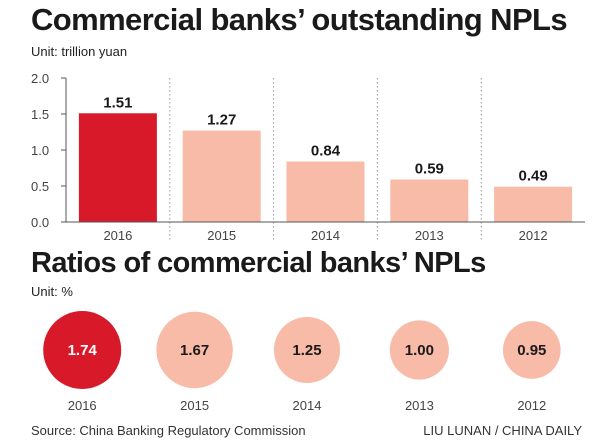  Describe the element at coordinates (117, 235) in the screenshot. I see `x-tick-label: 2016` at that location.